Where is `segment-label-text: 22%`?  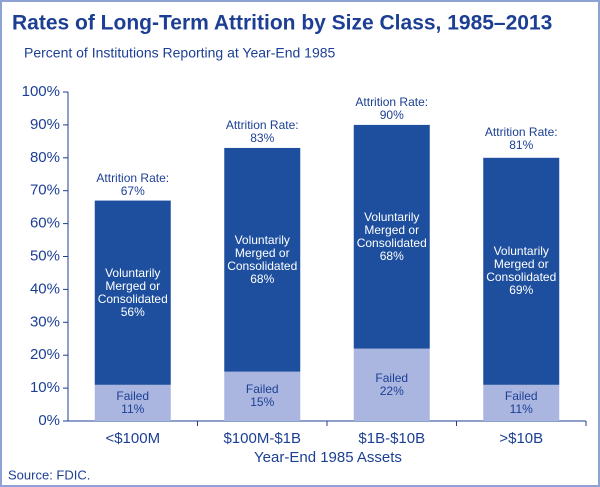
segment-label-text: 22% is located at coordinates (391, 390).